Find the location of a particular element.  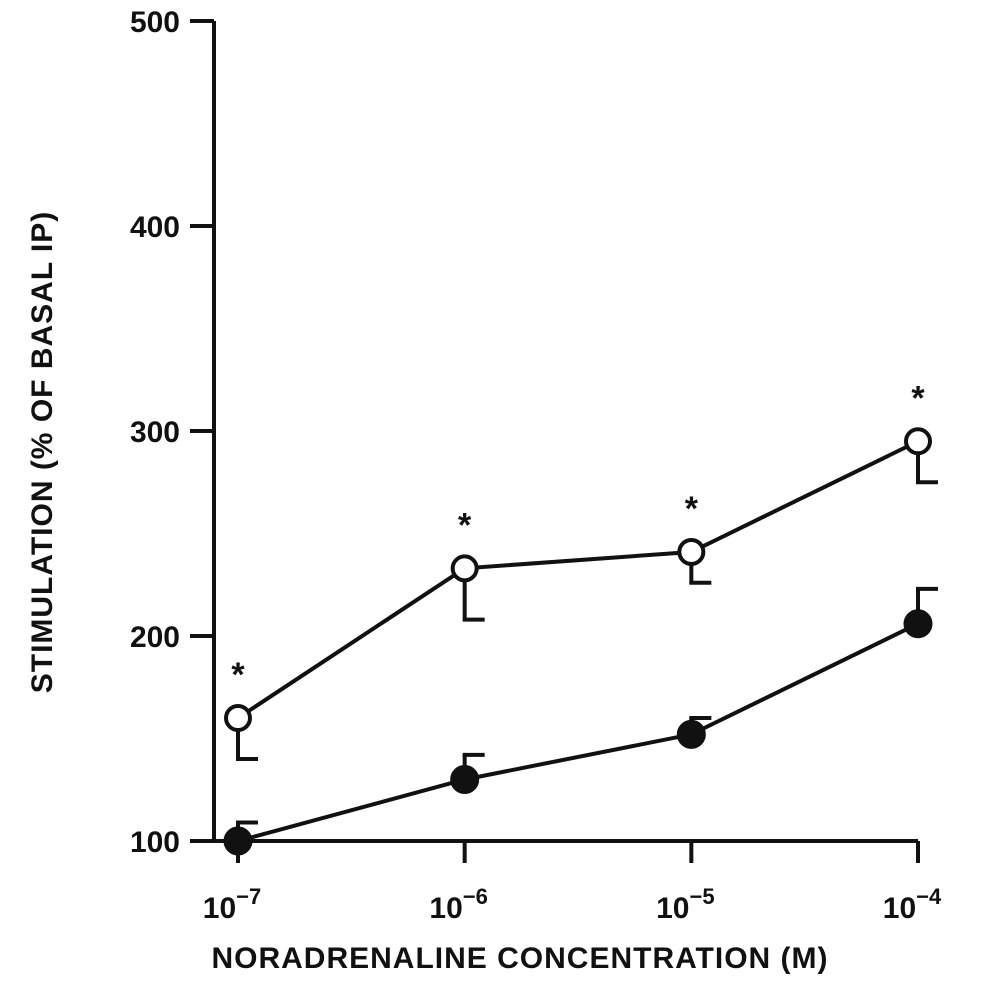

y-axis-label: STIMULATION (% OF BASAL IP) is located at coordinates (42, 452).